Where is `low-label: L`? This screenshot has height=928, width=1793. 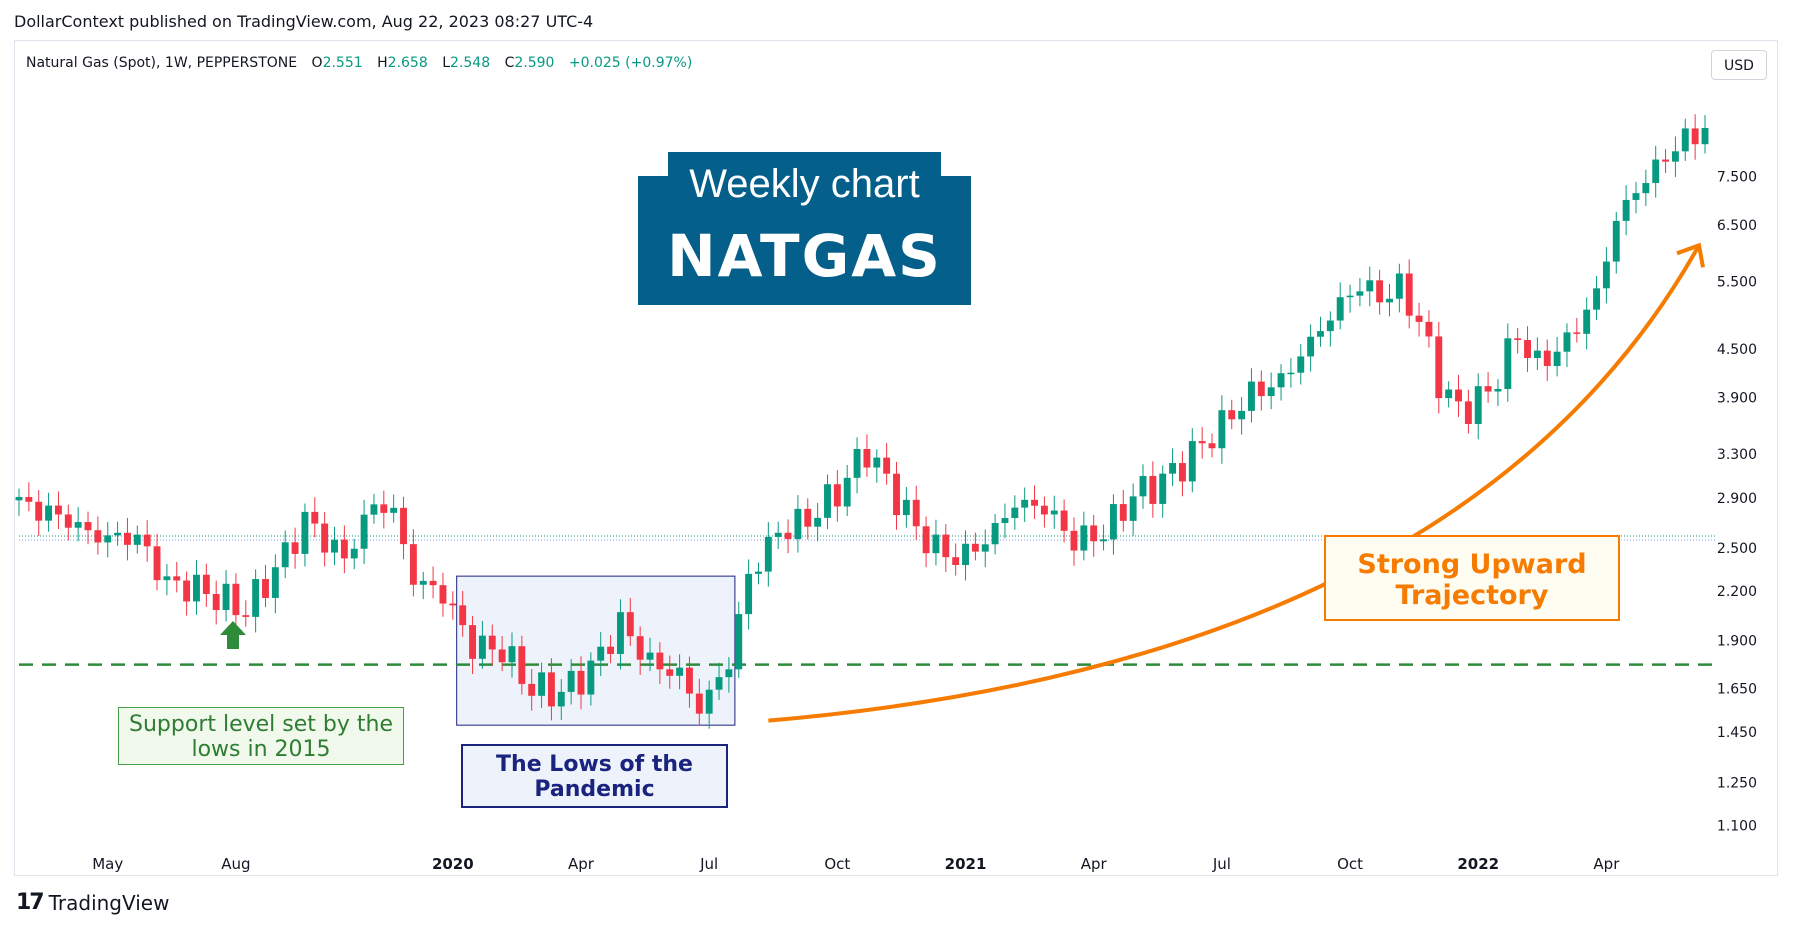 low-label: L is located at coordinates (446, 63).